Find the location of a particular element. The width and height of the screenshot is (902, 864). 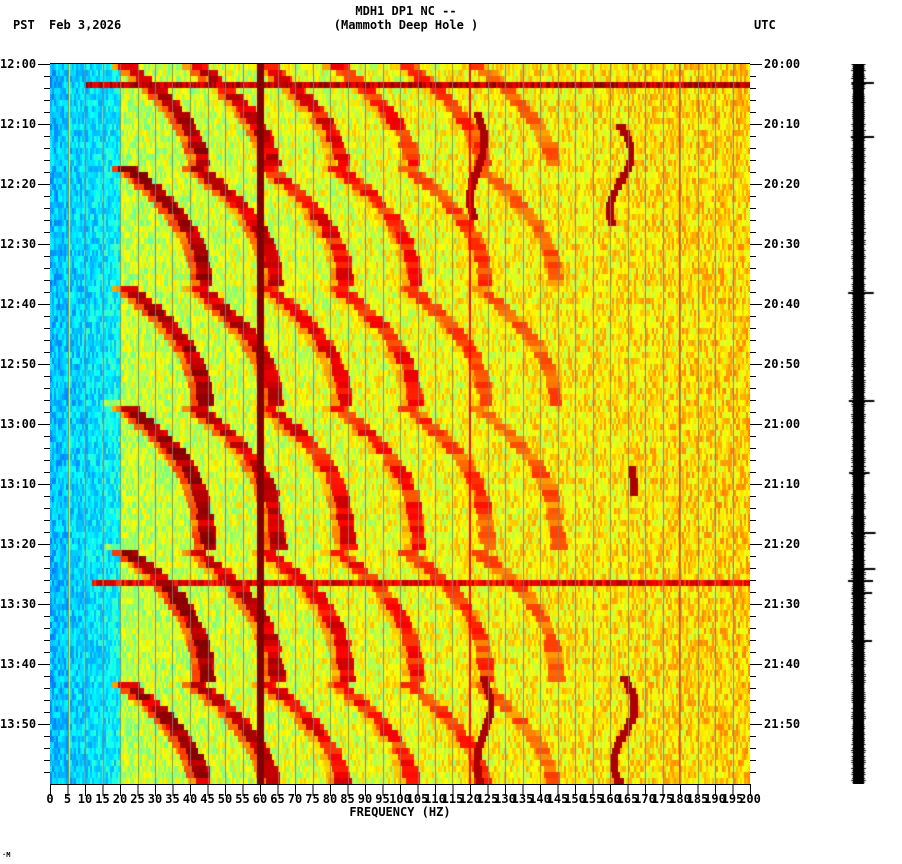

y-tick-label-utc: 20:50 is located at coordinates (782, 364).